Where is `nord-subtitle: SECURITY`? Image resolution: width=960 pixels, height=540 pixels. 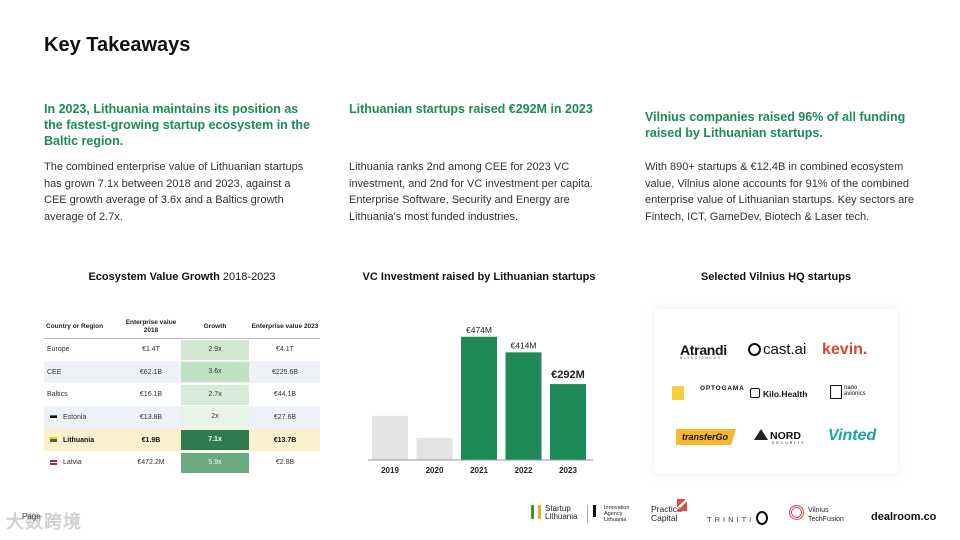 nord-subtitle: SECURITY is located at coordinates (789, 443).